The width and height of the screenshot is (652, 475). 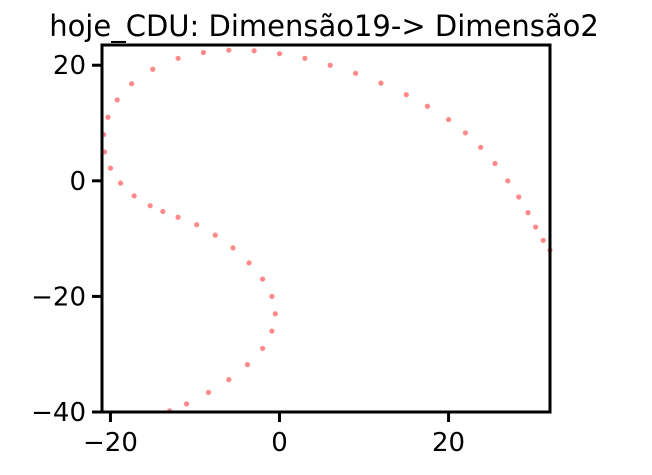 I want to click on y-tick-label: 0, so click(x=77, y=182).